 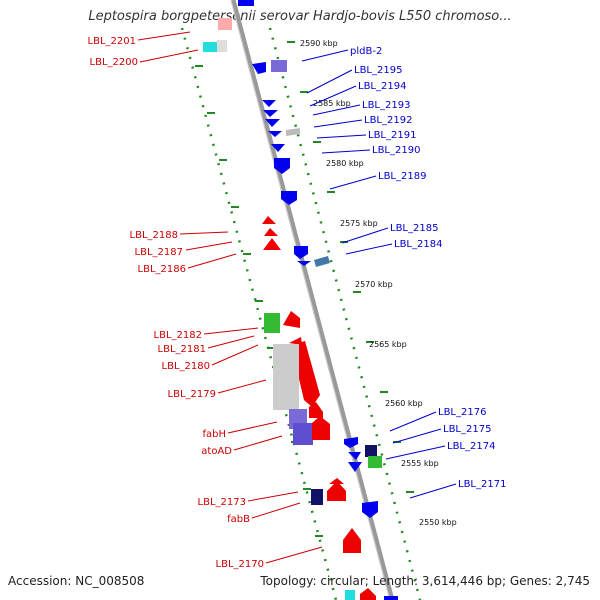 What do you see at coordinates (378, 70) in the screenshot?
I see `label-lbl-2195: LBL_2195` at bounding box center [378, 70].